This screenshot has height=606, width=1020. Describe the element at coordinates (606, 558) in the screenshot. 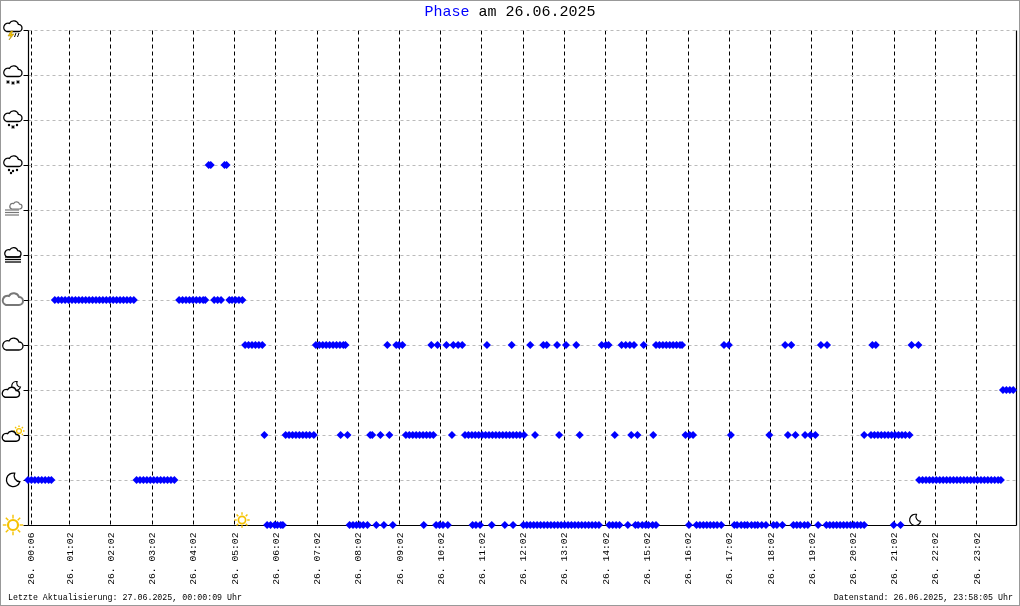

I see `x-tick-label: 26. 14:02` at that location.